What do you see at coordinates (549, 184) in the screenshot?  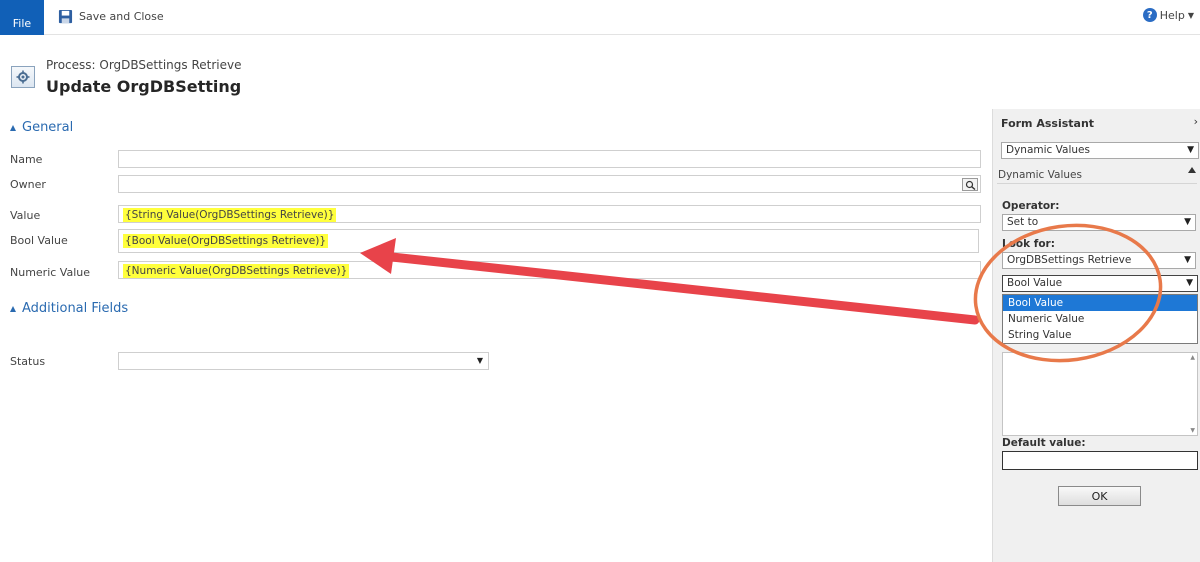 I see `owner-field` at bounding box center [549, 184].